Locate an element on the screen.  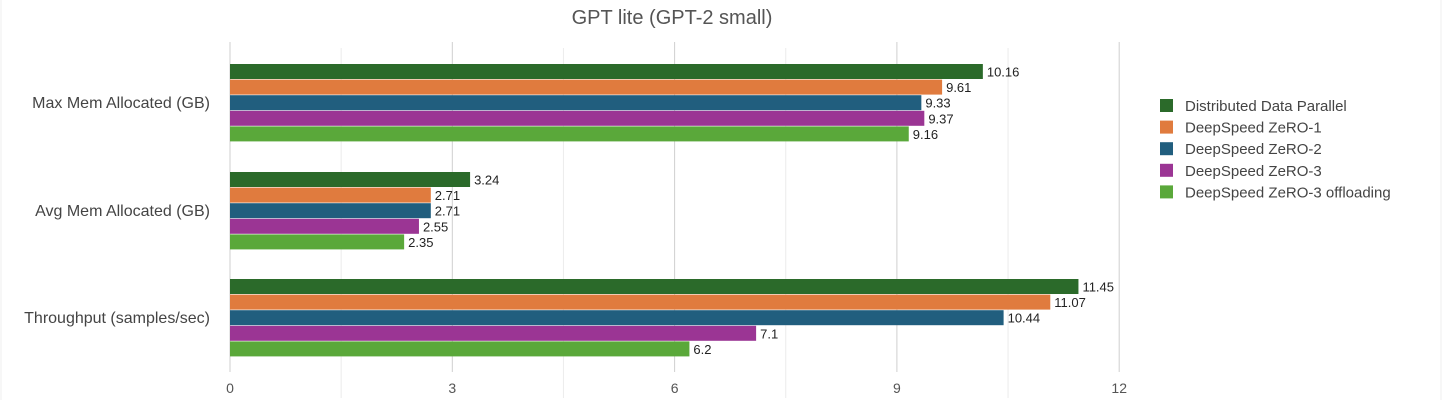
data-label: 11.45 is located at coordinates (1098, 287).